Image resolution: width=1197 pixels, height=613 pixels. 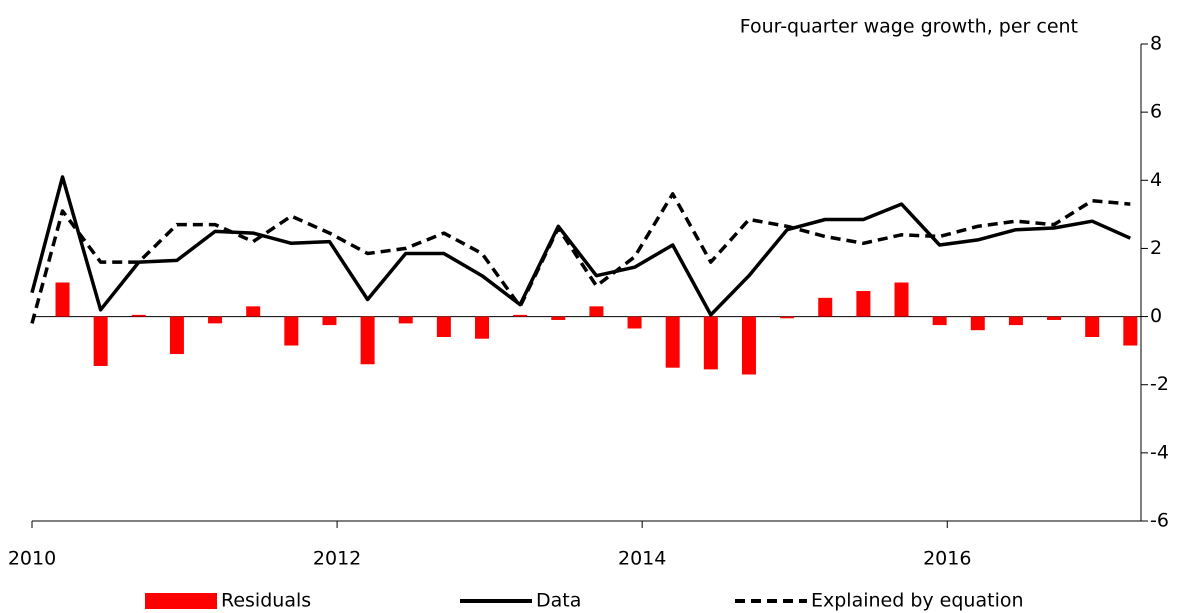 I want to click on y-tick-label: -4, so click(x=1159, y=452).